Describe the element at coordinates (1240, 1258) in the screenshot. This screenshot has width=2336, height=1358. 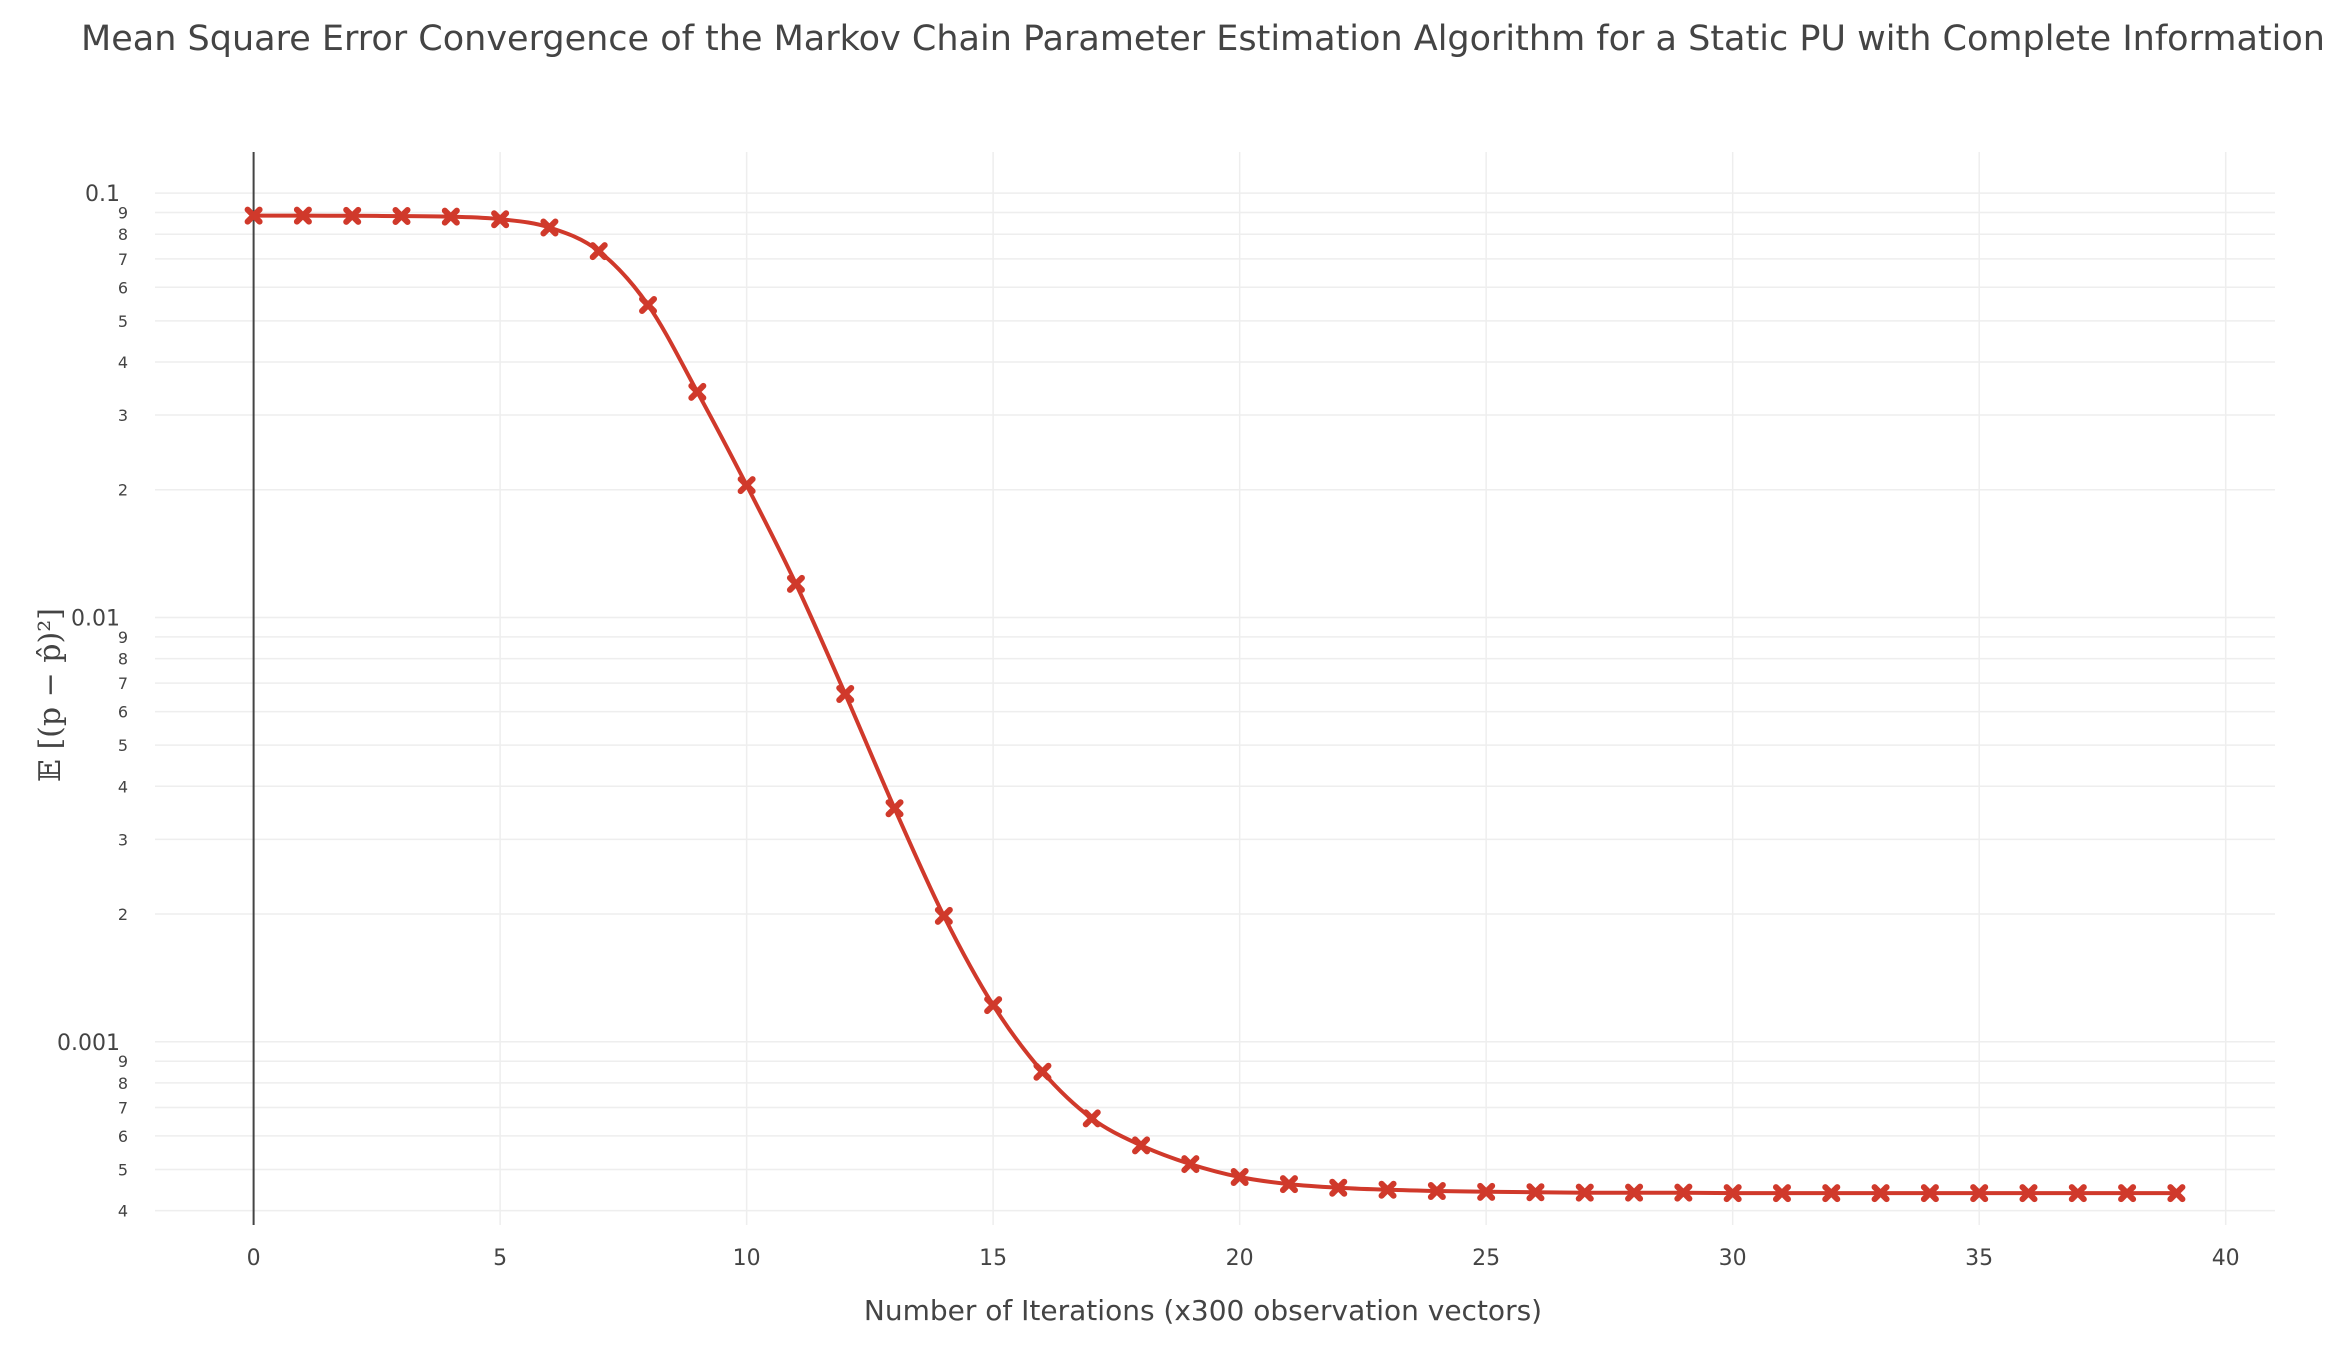
I see `x-tick-label: 20` at that location.